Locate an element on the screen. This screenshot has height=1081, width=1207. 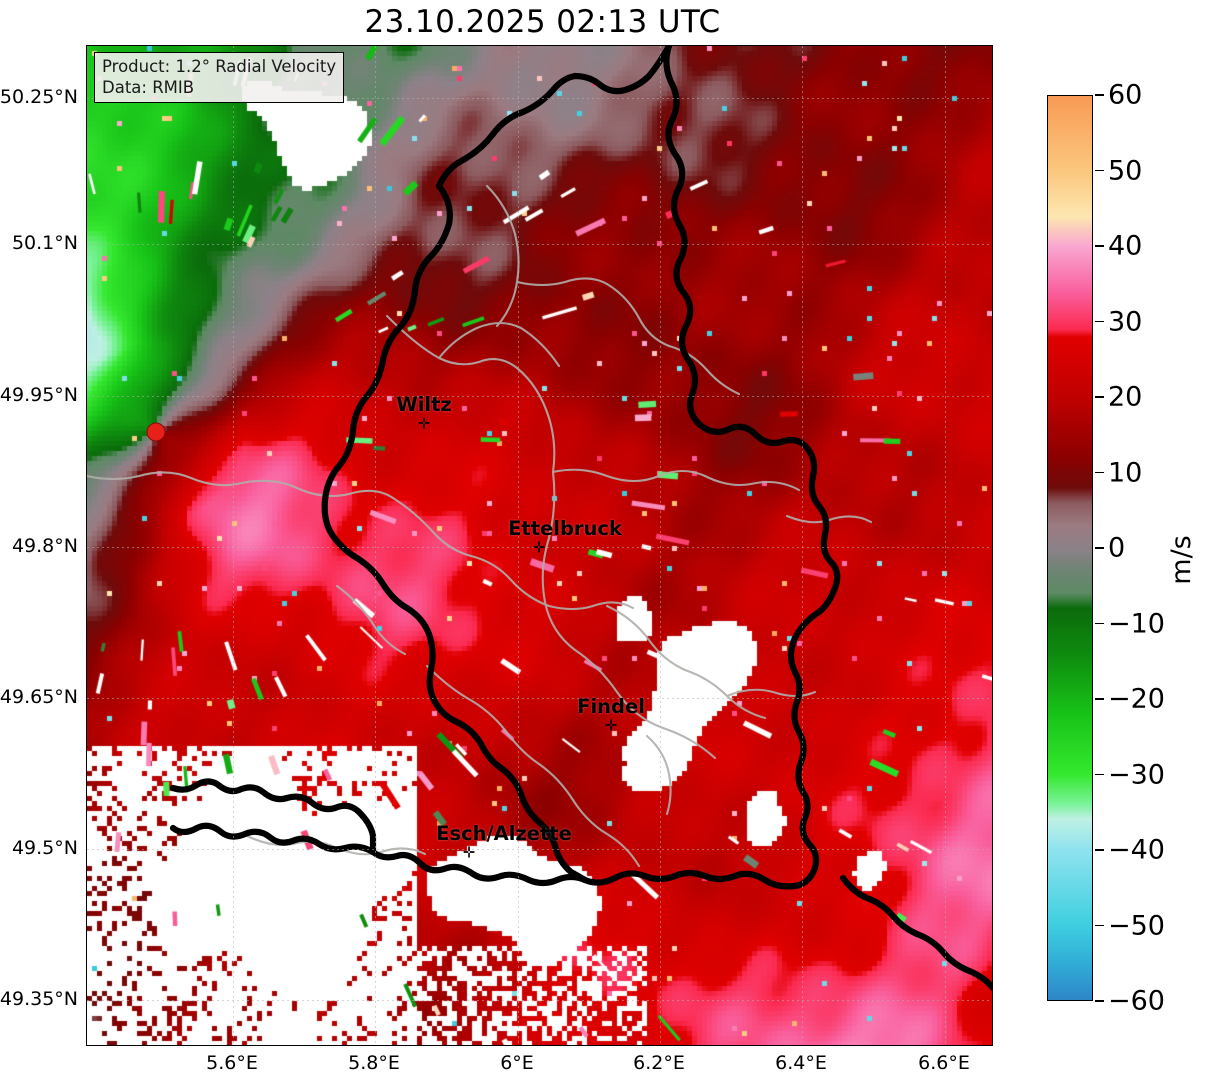
colorbar is located at coordinates (1070, 548).